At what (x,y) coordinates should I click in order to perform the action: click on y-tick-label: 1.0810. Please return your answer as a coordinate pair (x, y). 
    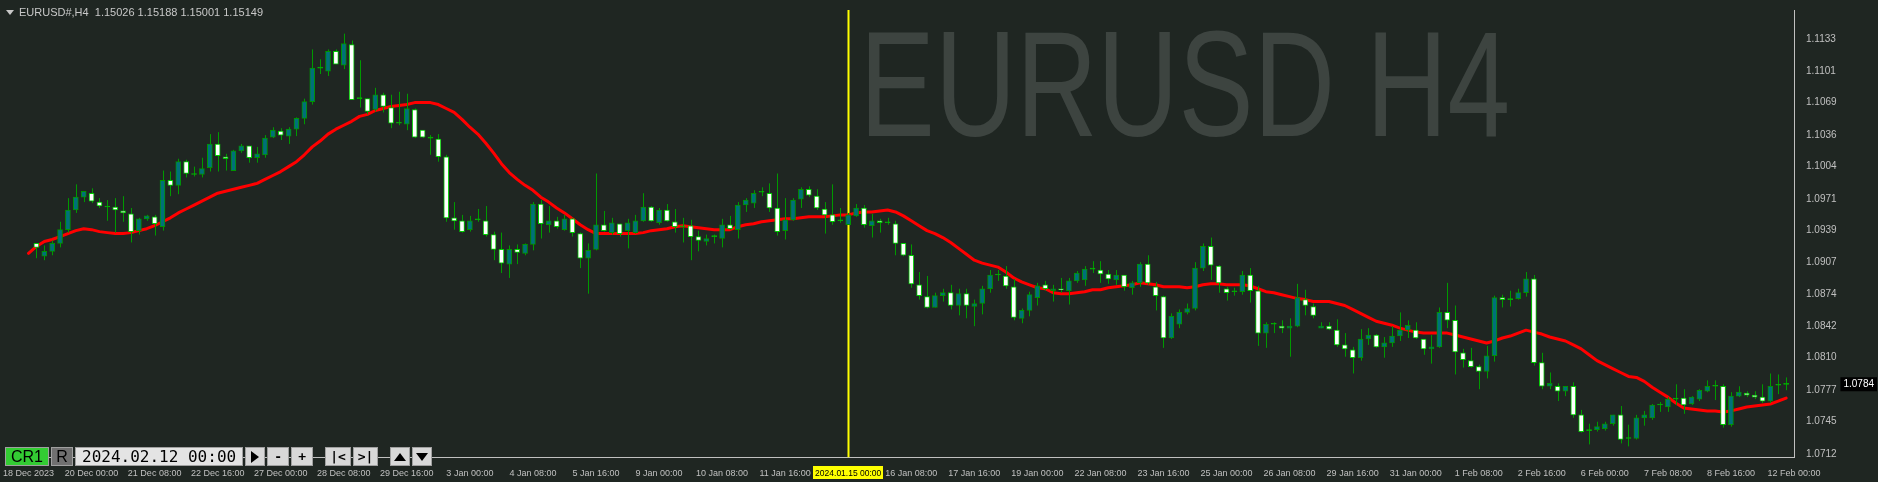
    Looking at the image, I should click on (1822, 357).